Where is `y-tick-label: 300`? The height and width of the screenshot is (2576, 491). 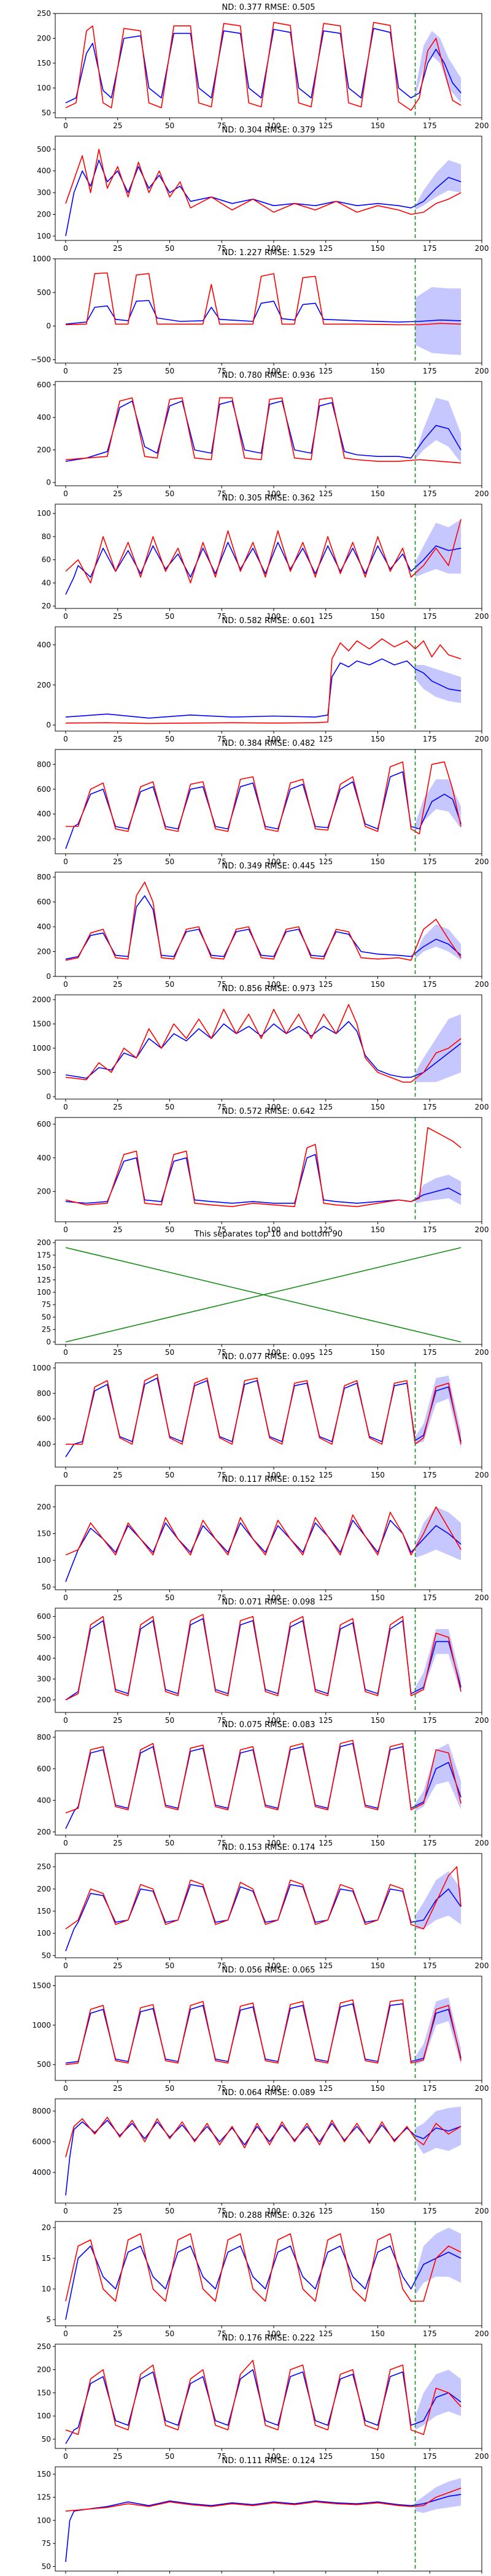
y-tick-label: 300 is located at coordinates (44, 192).